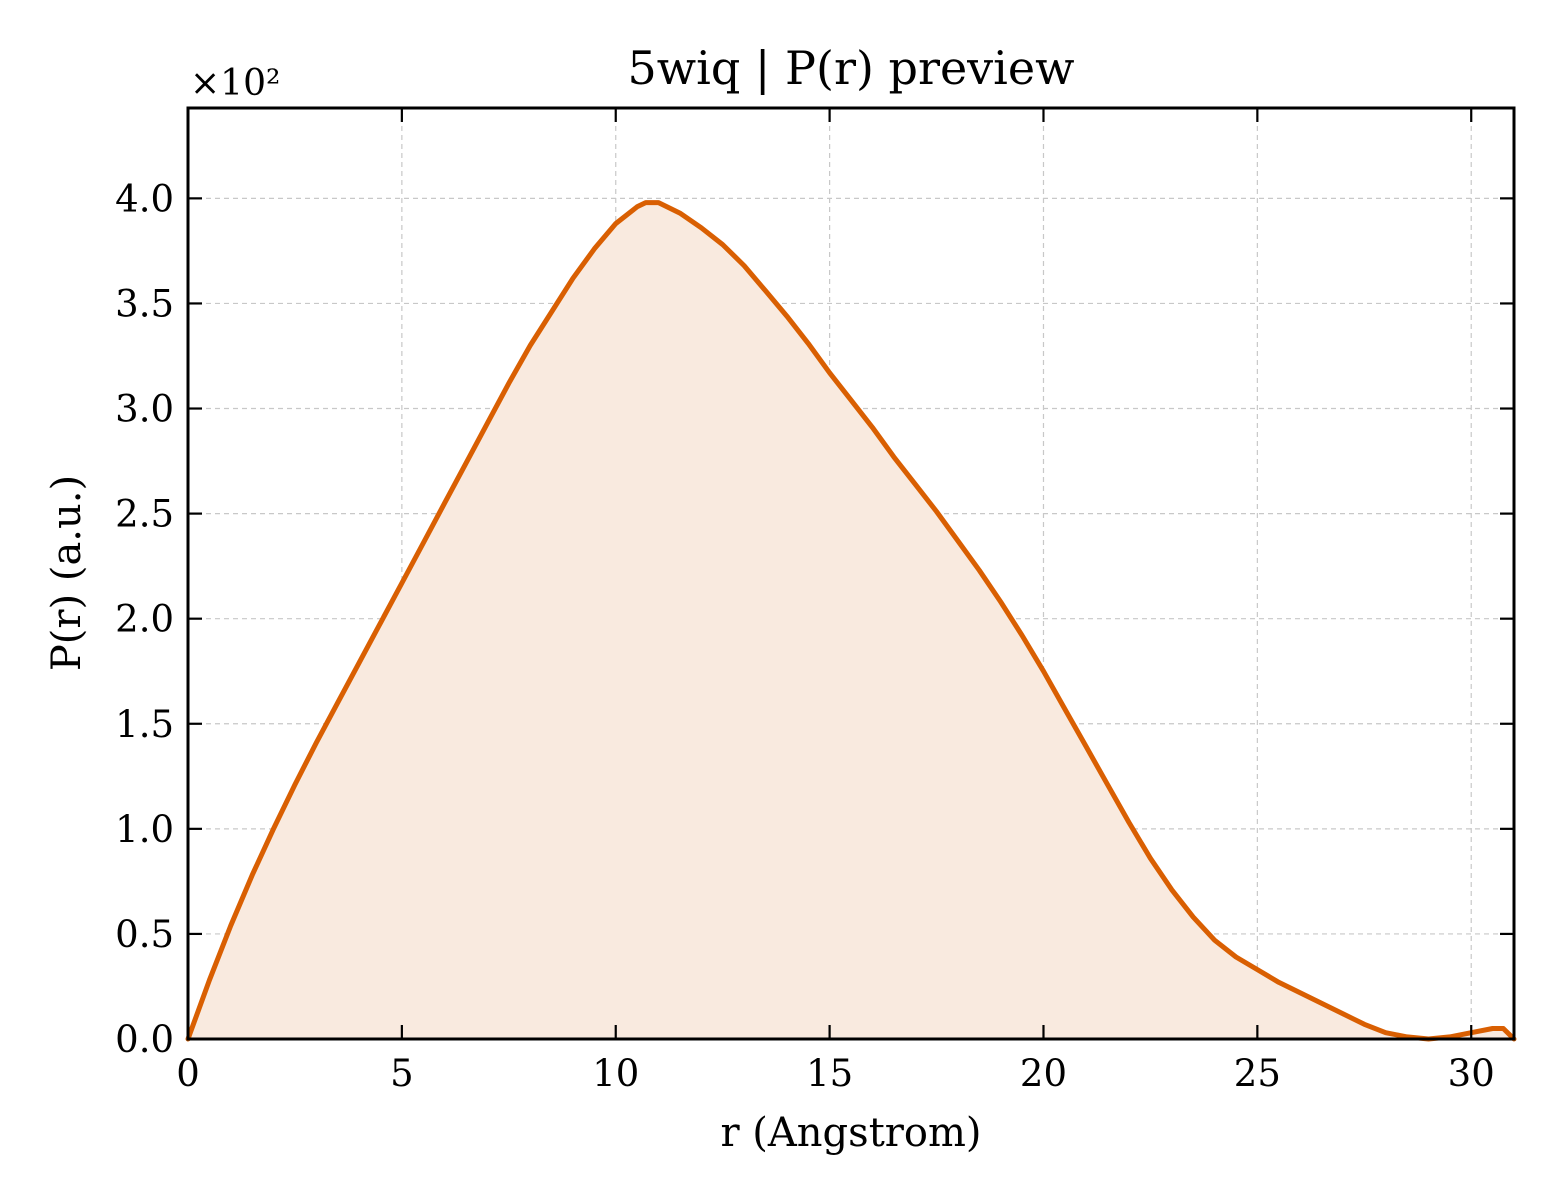  What do you see at coordinates (144, 409) in the screenshot?
I see `y-tick-label: 3.0` at bounding box center [144, 409].